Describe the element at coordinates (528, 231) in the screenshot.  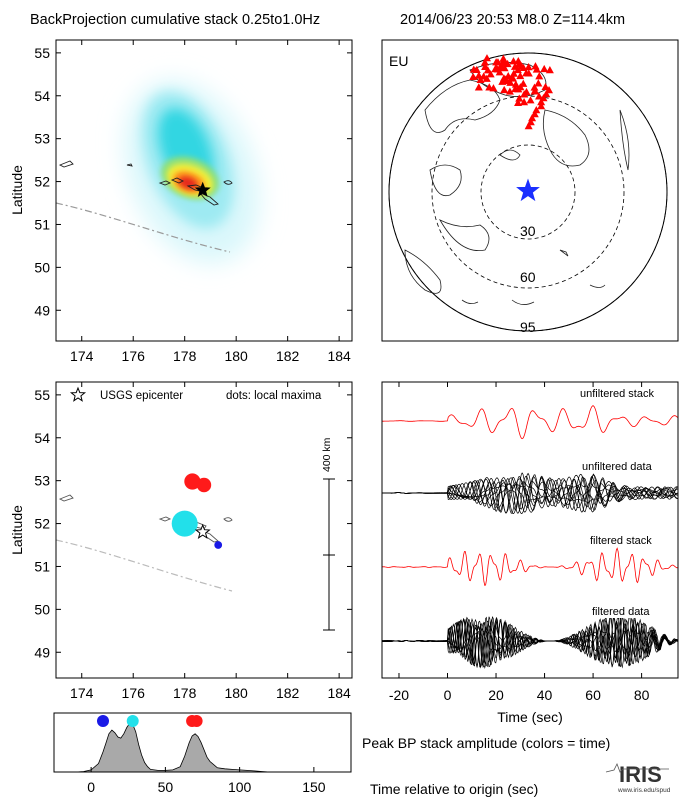
I see `ring-label-30: 30` at that location.